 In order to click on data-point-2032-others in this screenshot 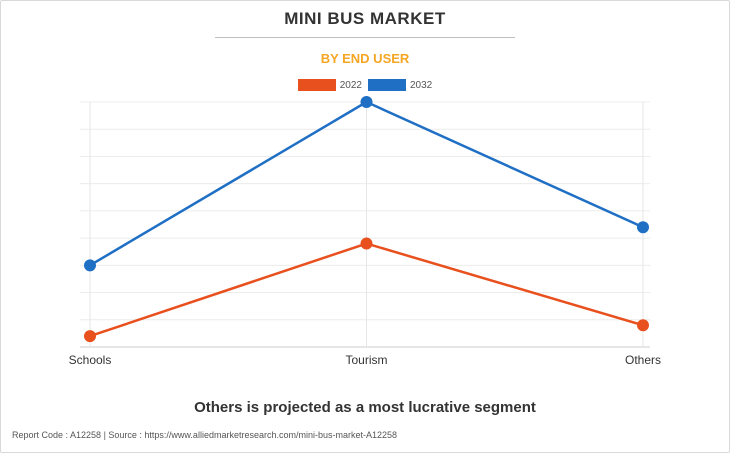, I will do `click(643, 227)`.